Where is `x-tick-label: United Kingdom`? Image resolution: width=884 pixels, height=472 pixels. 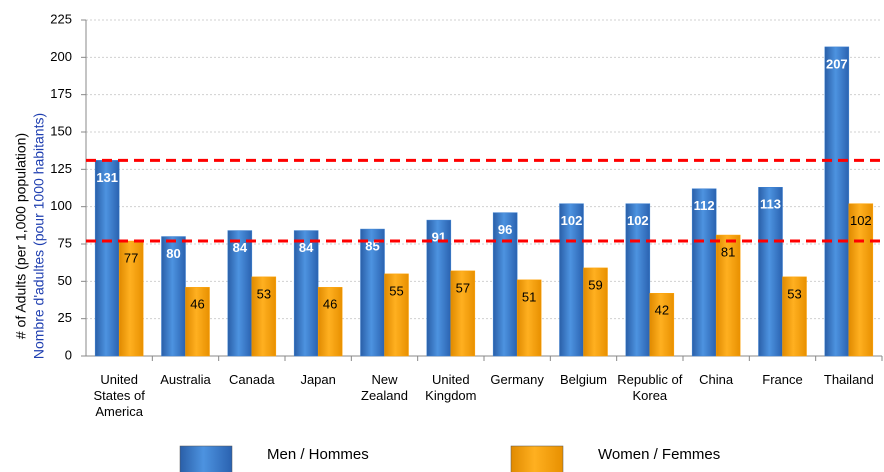 x-tick-label: United Kingdom is located at coordinates (451, 387).